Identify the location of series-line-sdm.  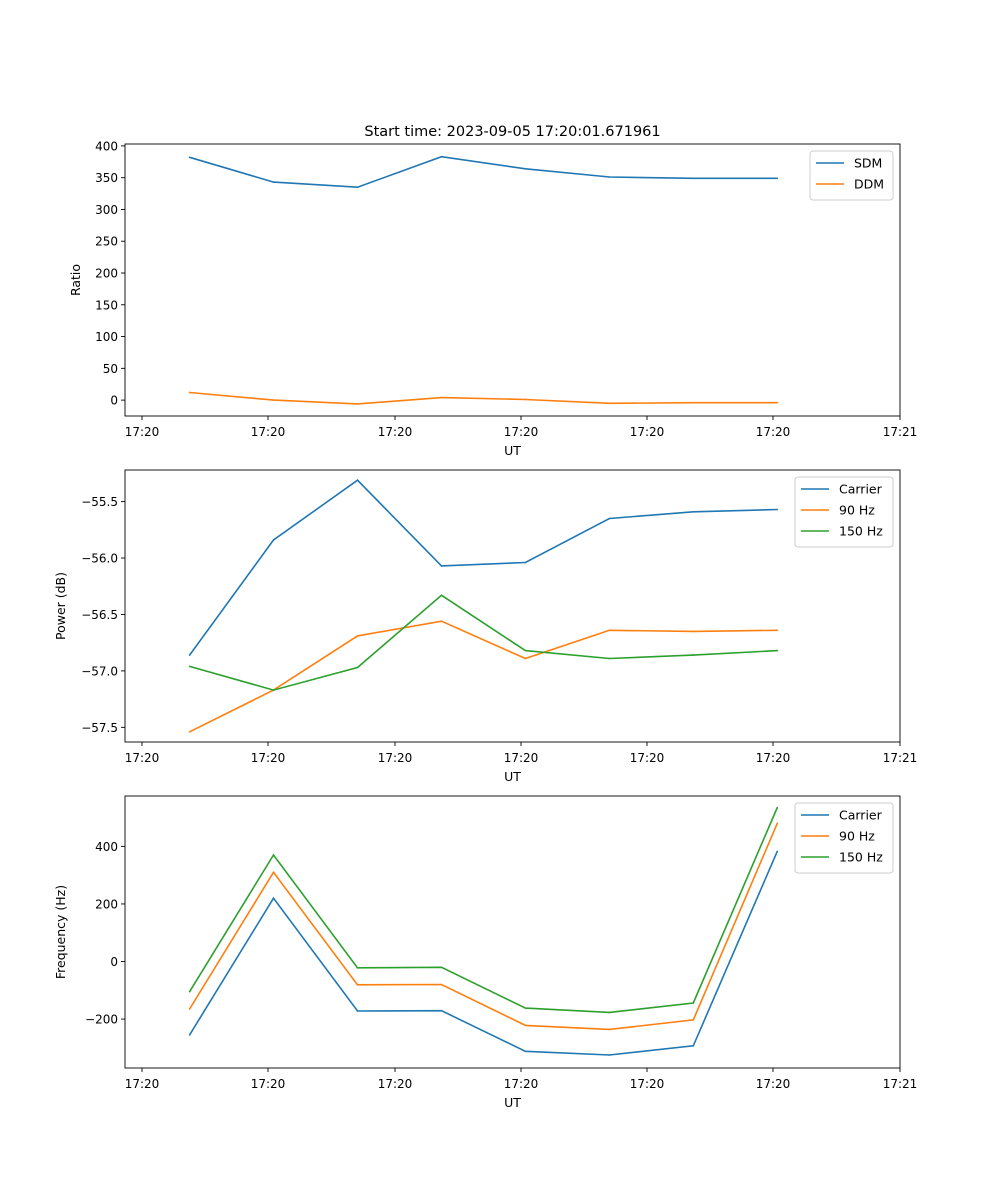
(483, 172).